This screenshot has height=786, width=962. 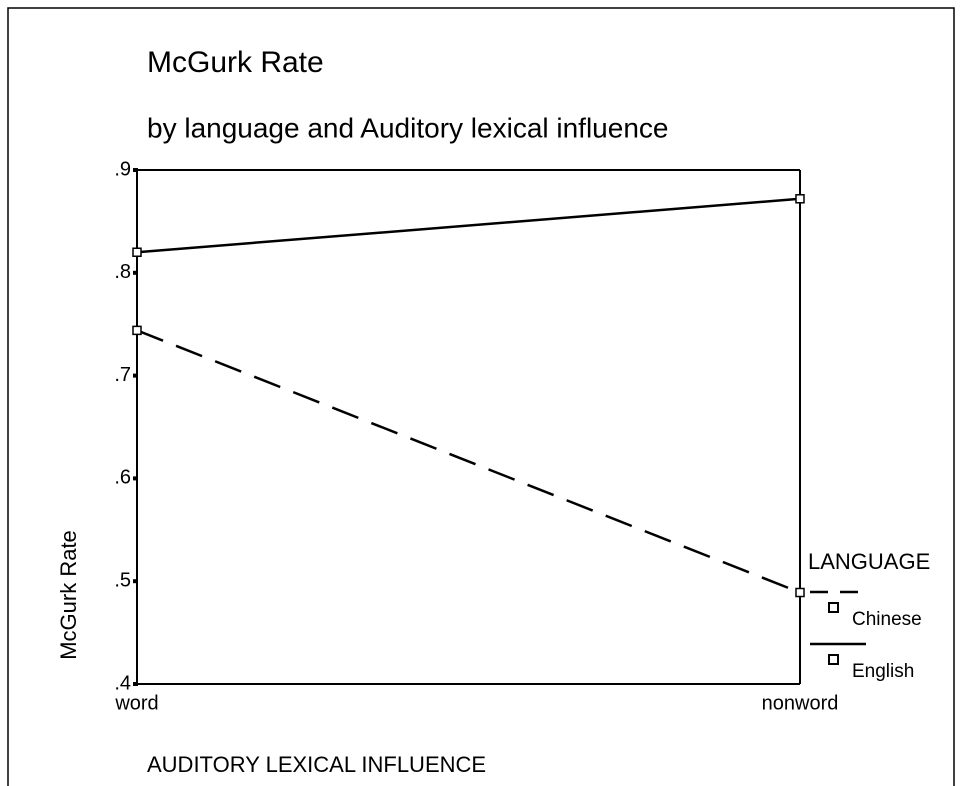 What do you see at coordinates (235, 62) in the screenshot?
I see `chart-title: McGurk Rate` at bounding box center [235, 62].